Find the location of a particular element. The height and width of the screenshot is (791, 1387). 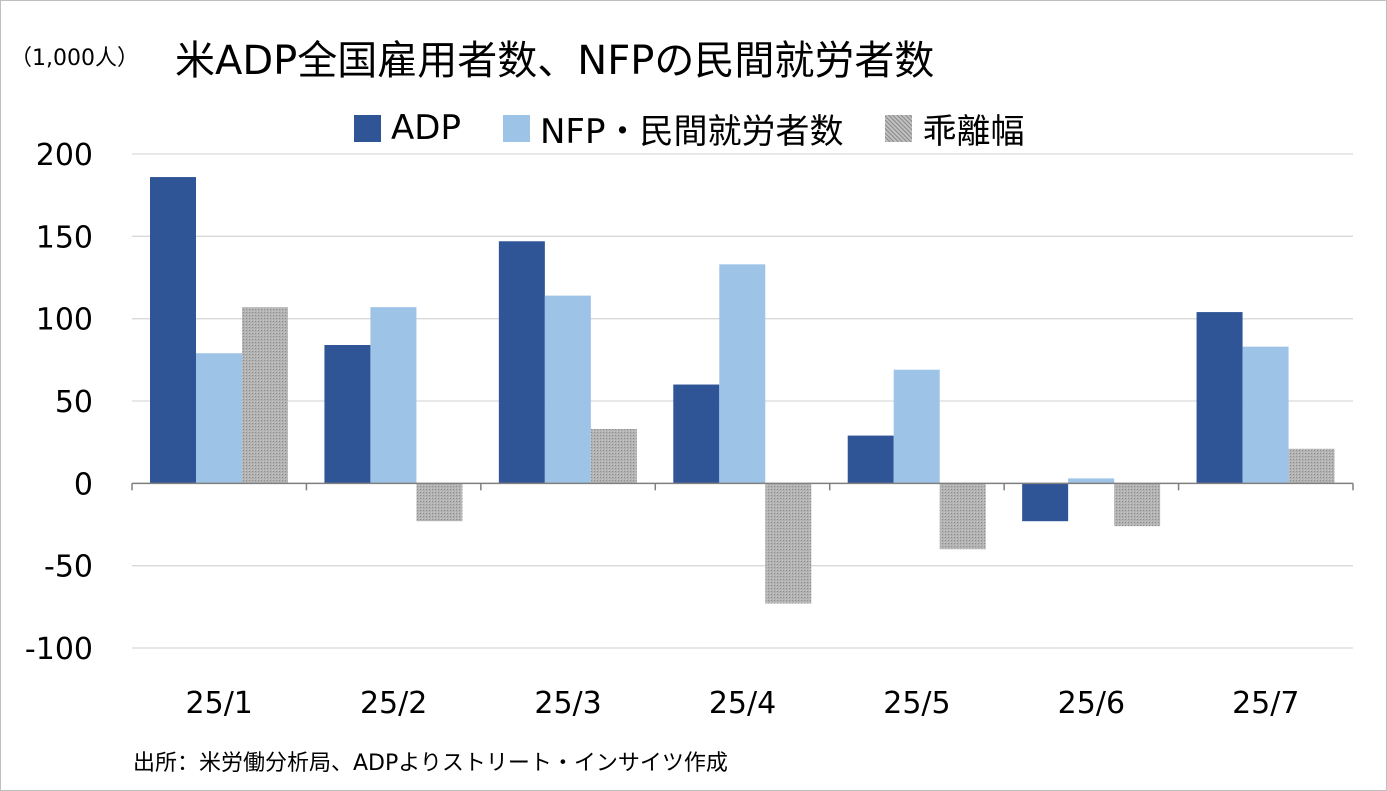

y-tick-label: -50 is located at coordinates (68, 567).